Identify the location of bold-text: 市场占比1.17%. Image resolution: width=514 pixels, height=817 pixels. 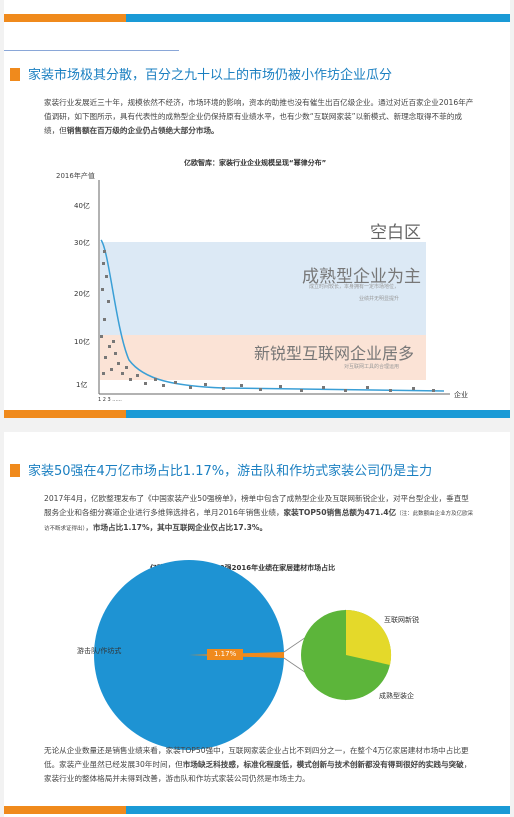
(121, 527).